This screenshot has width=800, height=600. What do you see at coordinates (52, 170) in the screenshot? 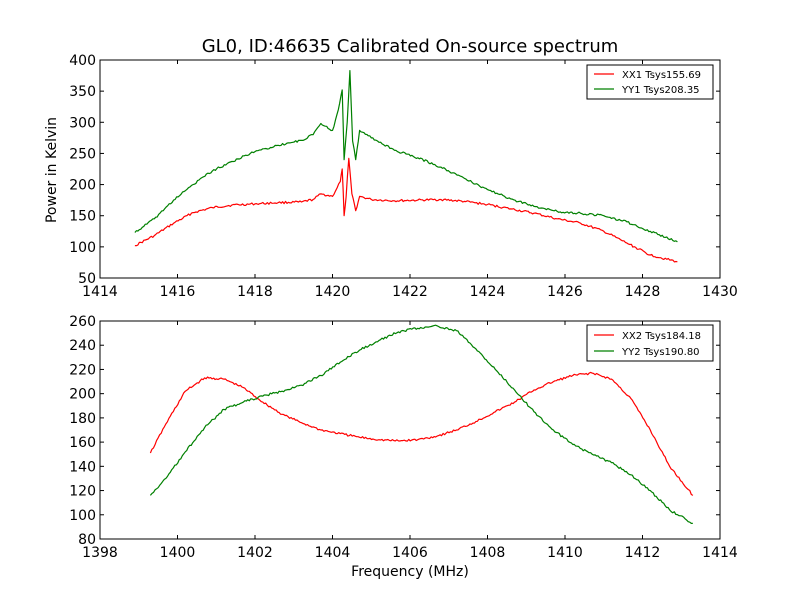
I see `y-axis-label: Power in Kelvin` at bounding box center [52, 170].